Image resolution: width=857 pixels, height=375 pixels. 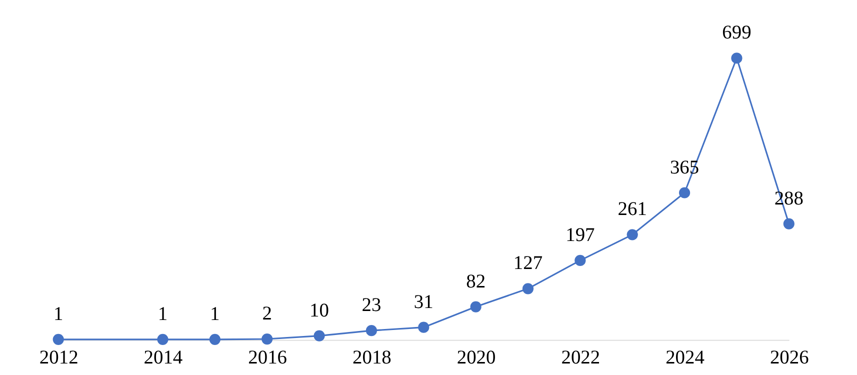 What do you see at coordinates (528, 263) in the screenshot?
I see `data-label: 127` at bounding box center [528, 263].